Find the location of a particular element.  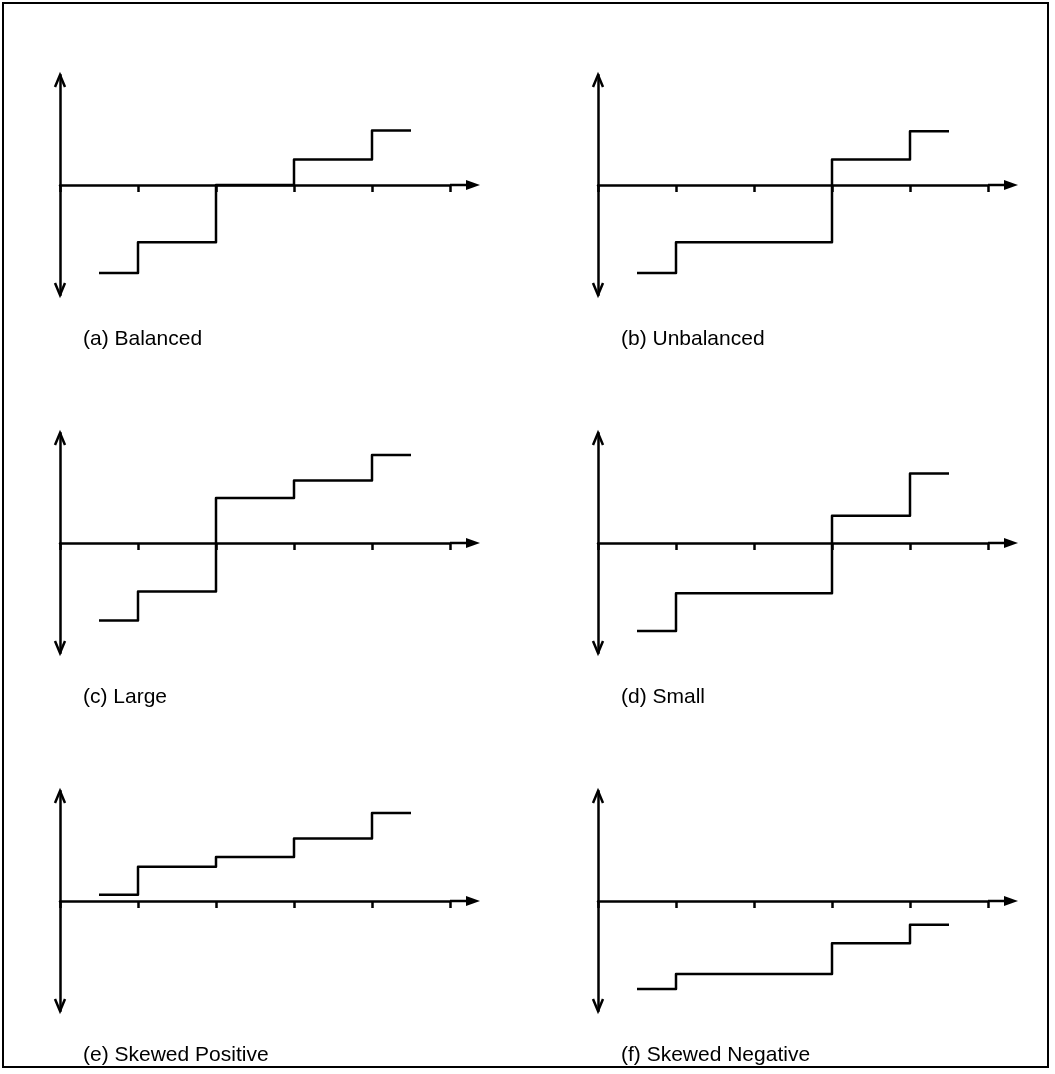

text: (e) Skewed Positive is located at coordinates (176, 1053).